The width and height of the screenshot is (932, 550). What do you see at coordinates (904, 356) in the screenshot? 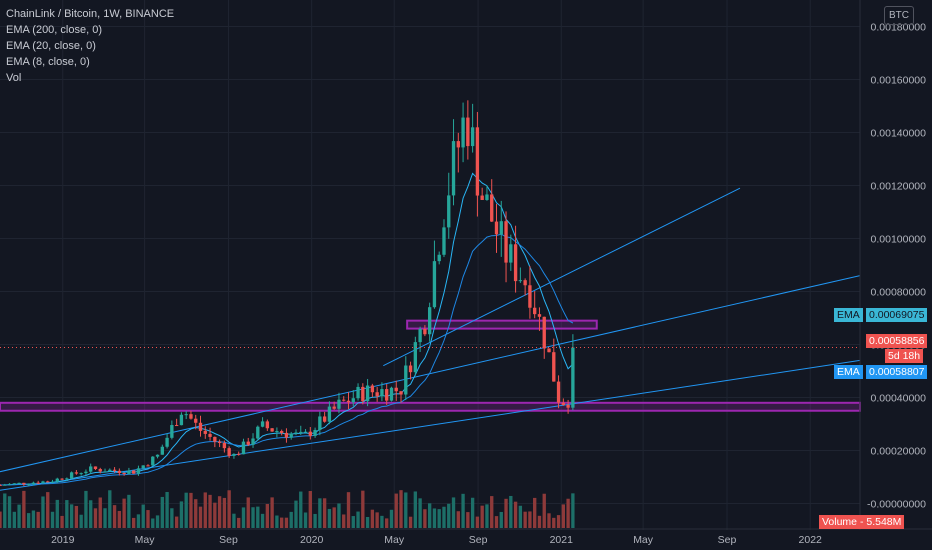
I see `countdown-tag: 5d 18h` at bounding box center [904, 356].